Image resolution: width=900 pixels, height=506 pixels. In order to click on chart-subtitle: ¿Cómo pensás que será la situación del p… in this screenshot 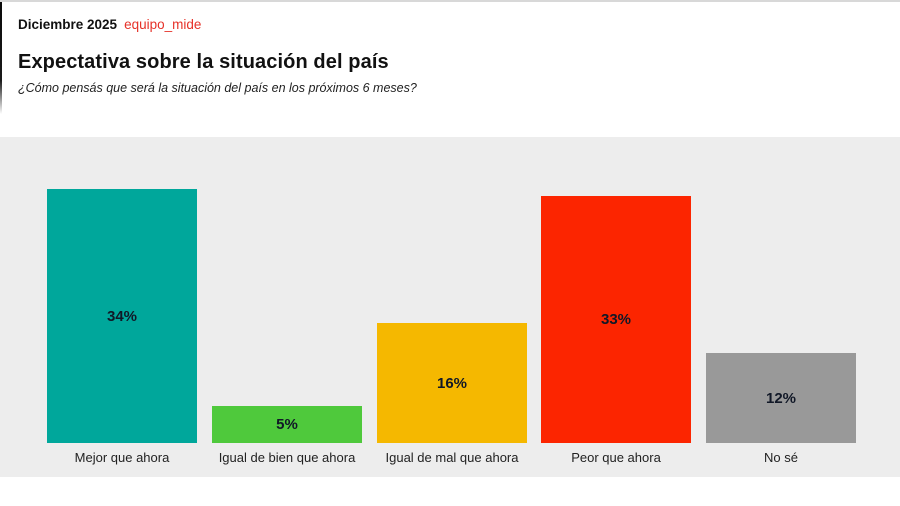, I will do `click(217, 88)`.